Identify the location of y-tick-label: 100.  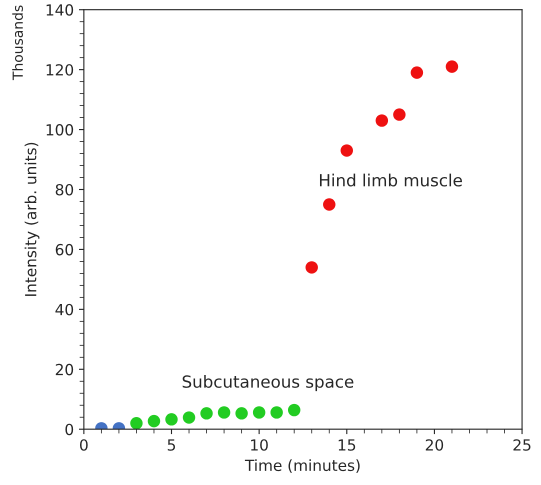
(60, 130).